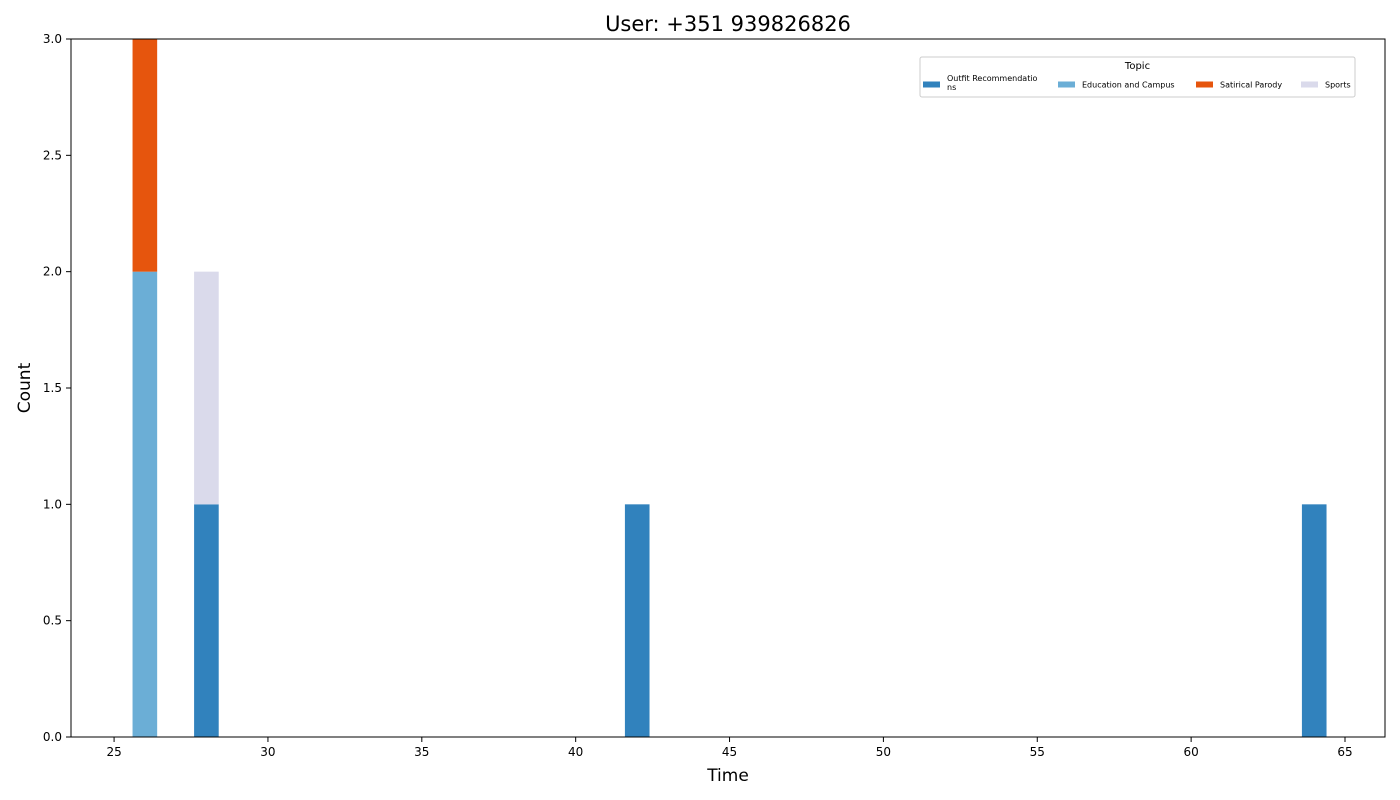 The image size is (1400, 800). What do you see at coordinates (1137, 66) in the screenshot?
I see `legend-title: Topic` at bounding box center [1137, 66].